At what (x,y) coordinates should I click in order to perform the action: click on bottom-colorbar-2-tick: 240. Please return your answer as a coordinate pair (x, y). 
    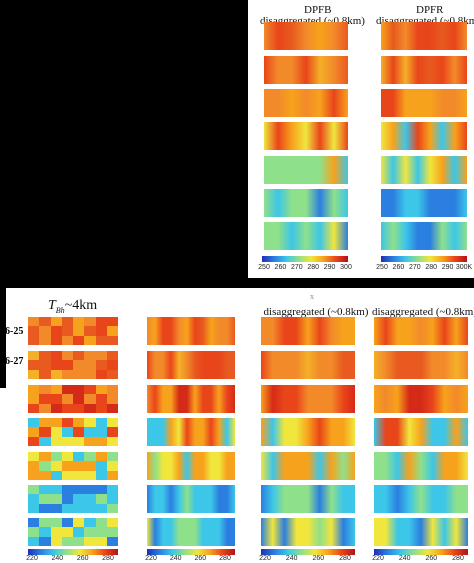
    Looking at the image, I should click on (175, 558).